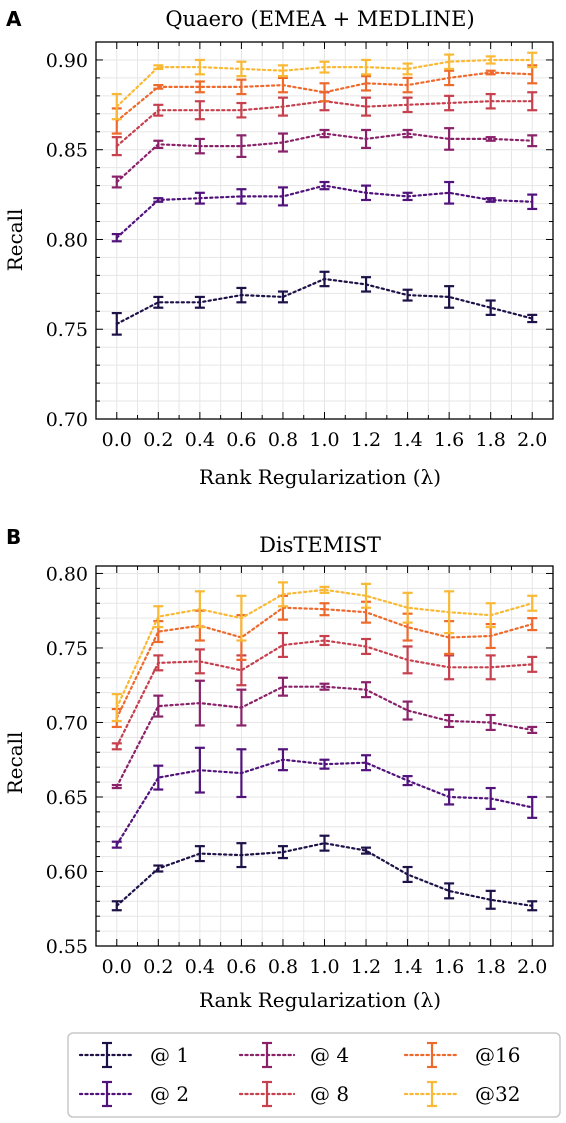 This screenshot has height=1123, width=566. What do you see at coordinates (366, 440) in the screenshot?
I see `x-tick-label: 1.2` at bounding box center [366, 440].